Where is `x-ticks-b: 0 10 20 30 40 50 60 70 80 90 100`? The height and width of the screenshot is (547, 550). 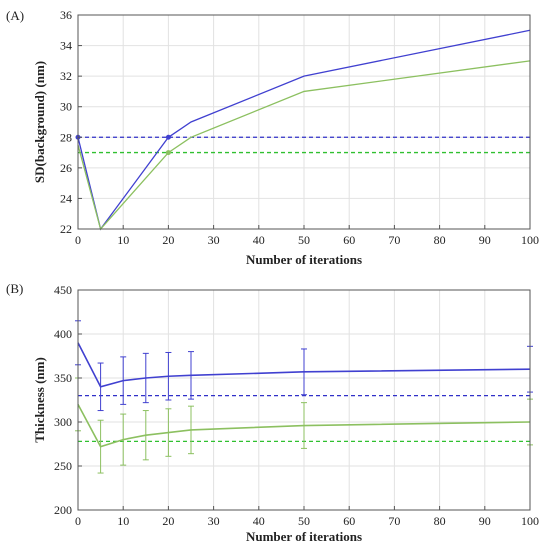
x-ticks-b: 0 10 20 30 40 50 60 70 80 90 100 is located at coordinates (307, 517).